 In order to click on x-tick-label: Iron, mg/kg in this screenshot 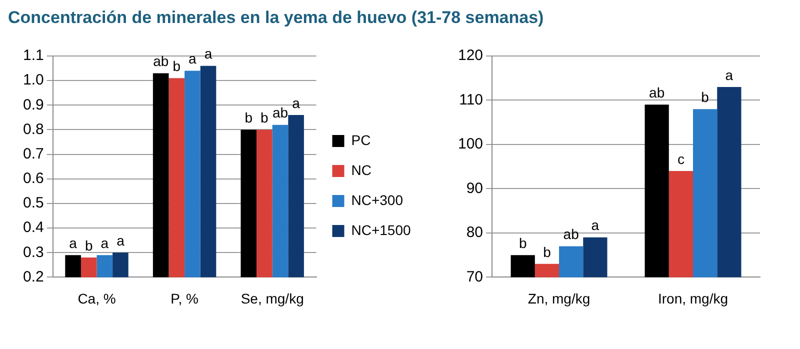, I will do `click(693, 298)`.